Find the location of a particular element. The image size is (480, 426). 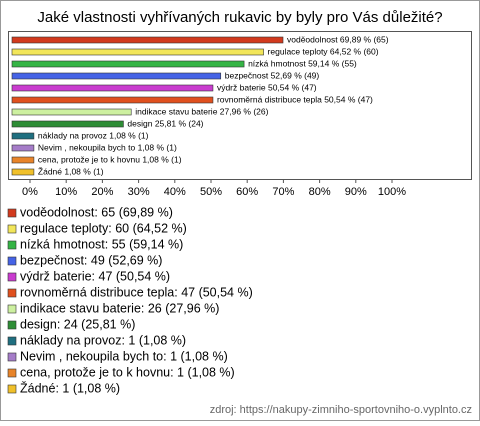

bar-label: náklady na provoz 1,08 % (1) is located at coordinates (93, 135).